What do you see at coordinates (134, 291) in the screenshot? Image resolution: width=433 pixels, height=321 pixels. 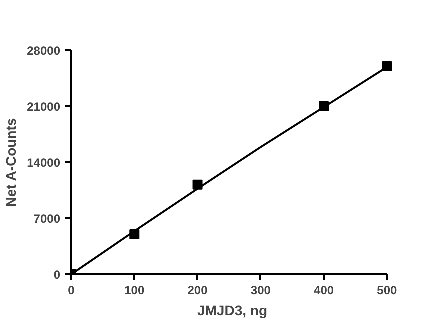 I see `x-tick-label: 100` at bounding box center [134, 291].